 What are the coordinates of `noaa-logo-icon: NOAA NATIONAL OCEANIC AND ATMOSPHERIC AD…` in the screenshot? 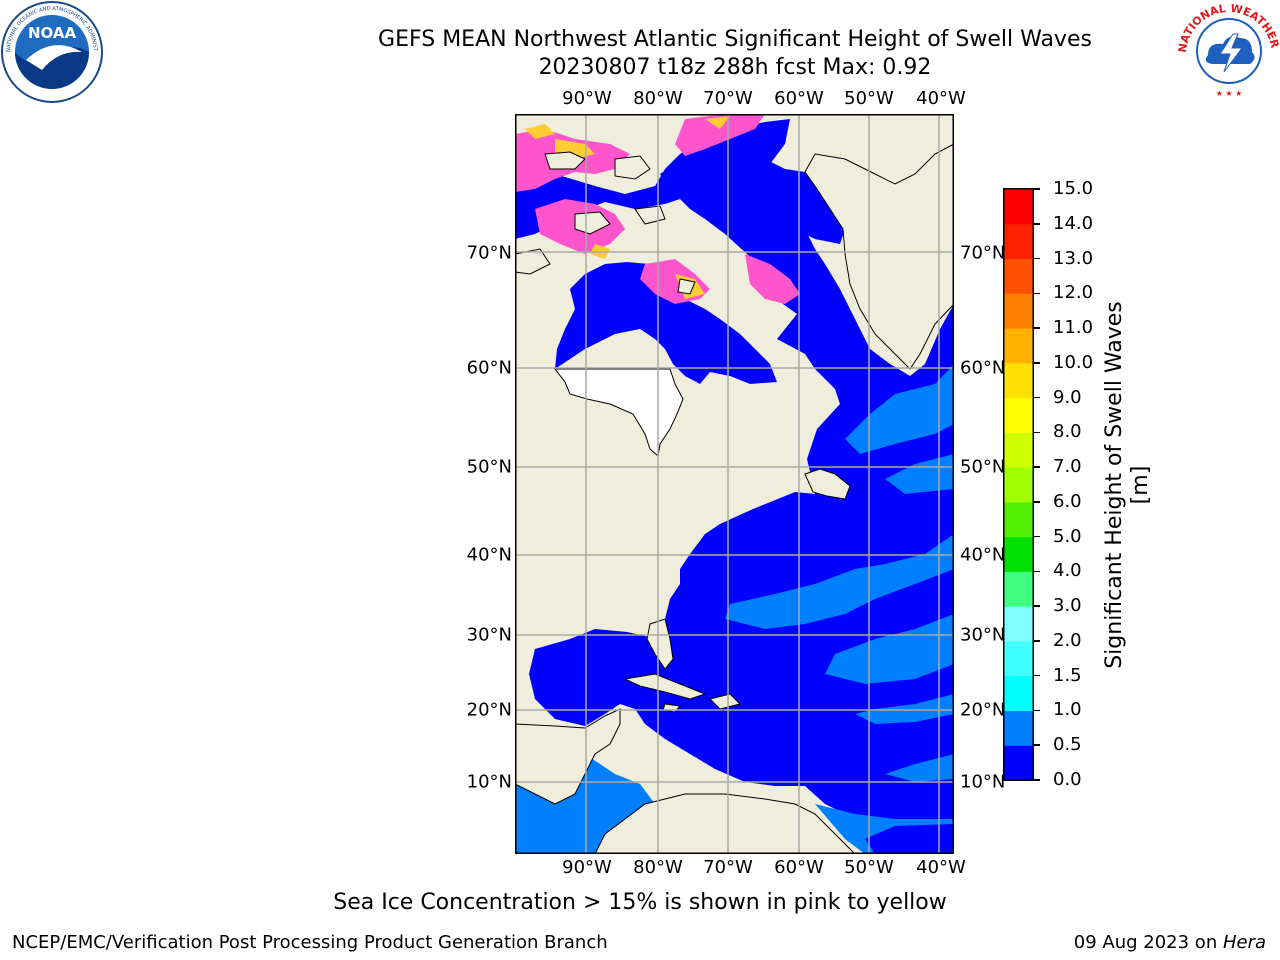 It's located at (51, 51).